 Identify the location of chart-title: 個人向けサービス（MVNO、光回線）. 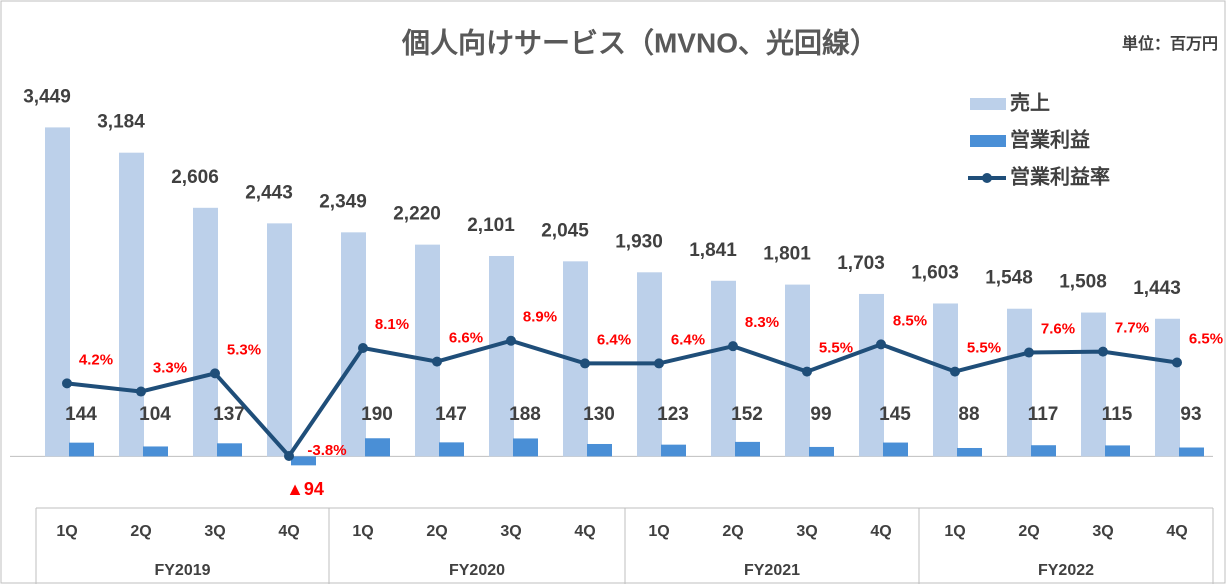
(639, 42).